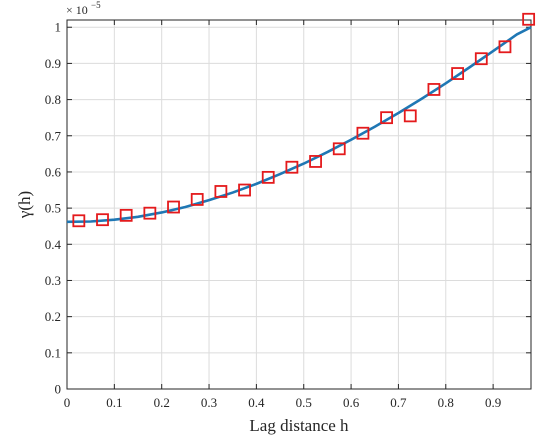 Image resolution: width=550 pixels, height=446 pixels. I want to click on x-tick-label: 0.1, so click(114, 402).